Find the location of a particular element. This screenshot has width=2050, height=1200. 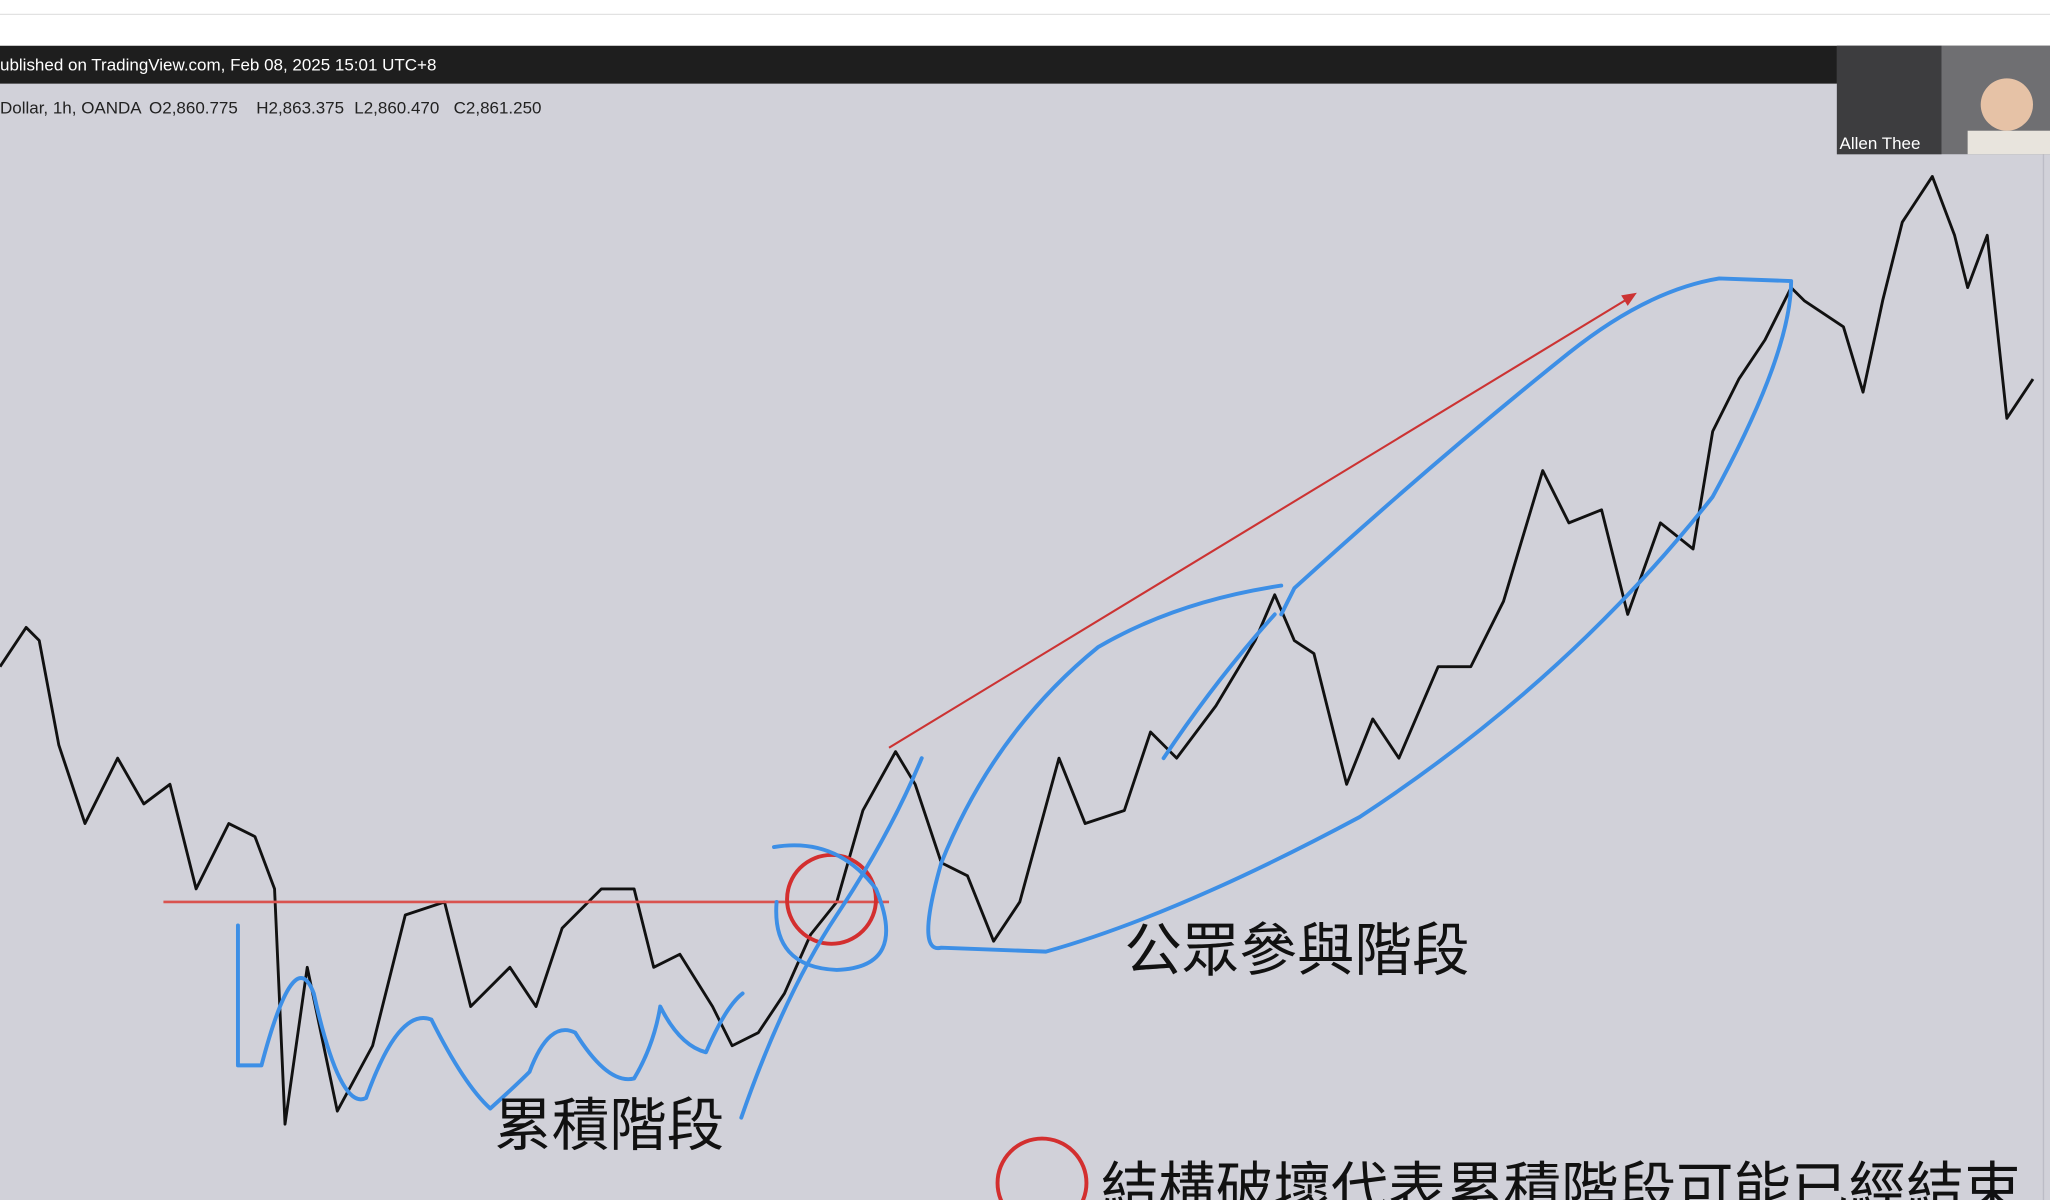

structure-break-label: 結構破壞代表累積階段可能已經結束 is located at coordinates (1561, 1179).